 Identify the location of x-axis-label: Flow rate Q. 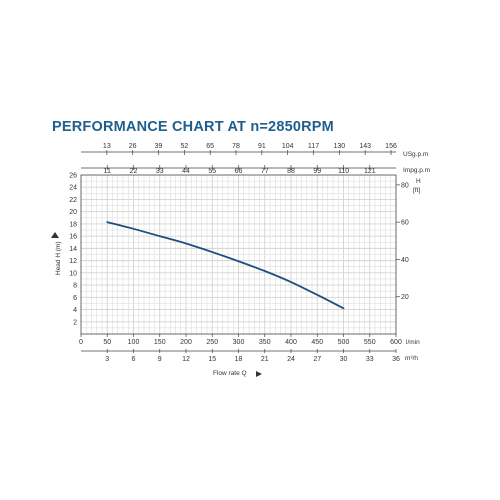
(230, 373).